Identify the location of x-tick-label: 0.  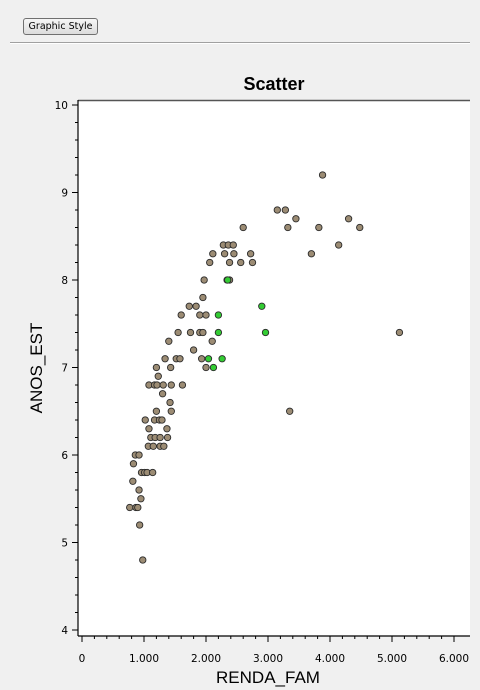
(82, 659).